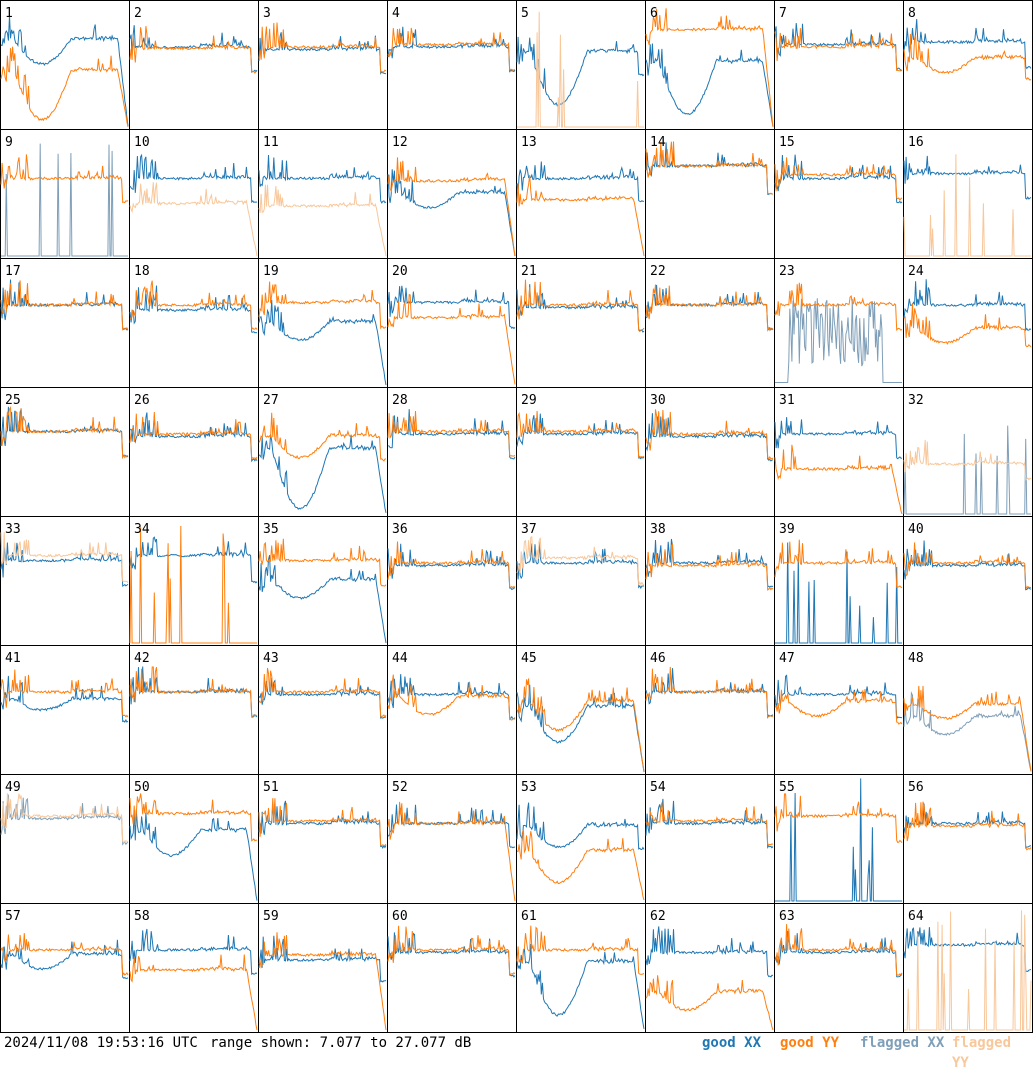 Image resolution: width=1033 pixels, height=1073 pixels. What do you see at coordinates (9, 13) in the screenshot?
I see `panel-label: 1` at bounding box center [9, 13].